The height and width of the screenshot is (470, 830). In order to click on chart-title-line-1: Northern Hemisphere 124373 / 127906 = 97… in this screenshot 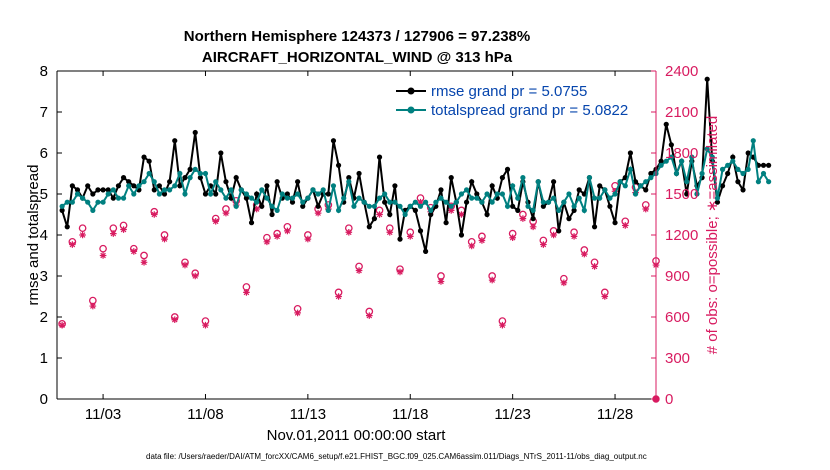, I will do `click(357, 36)`.